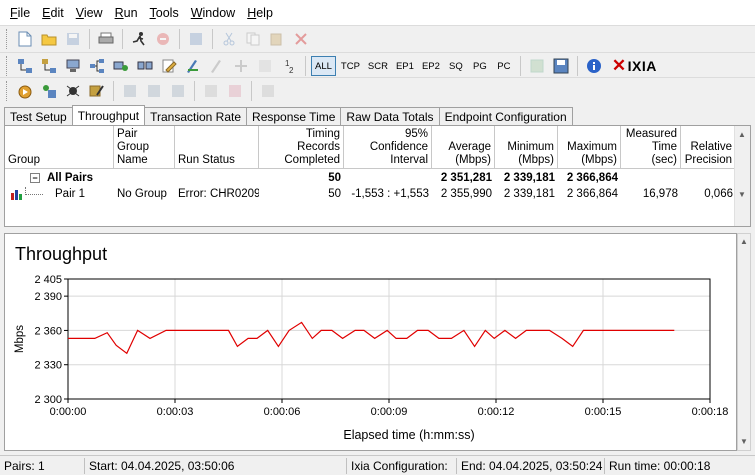 The height and width of the screenshot is (475, 755). I want to click on chart-vertical-scrollbar: ▲ ▼, so click(744, 342).